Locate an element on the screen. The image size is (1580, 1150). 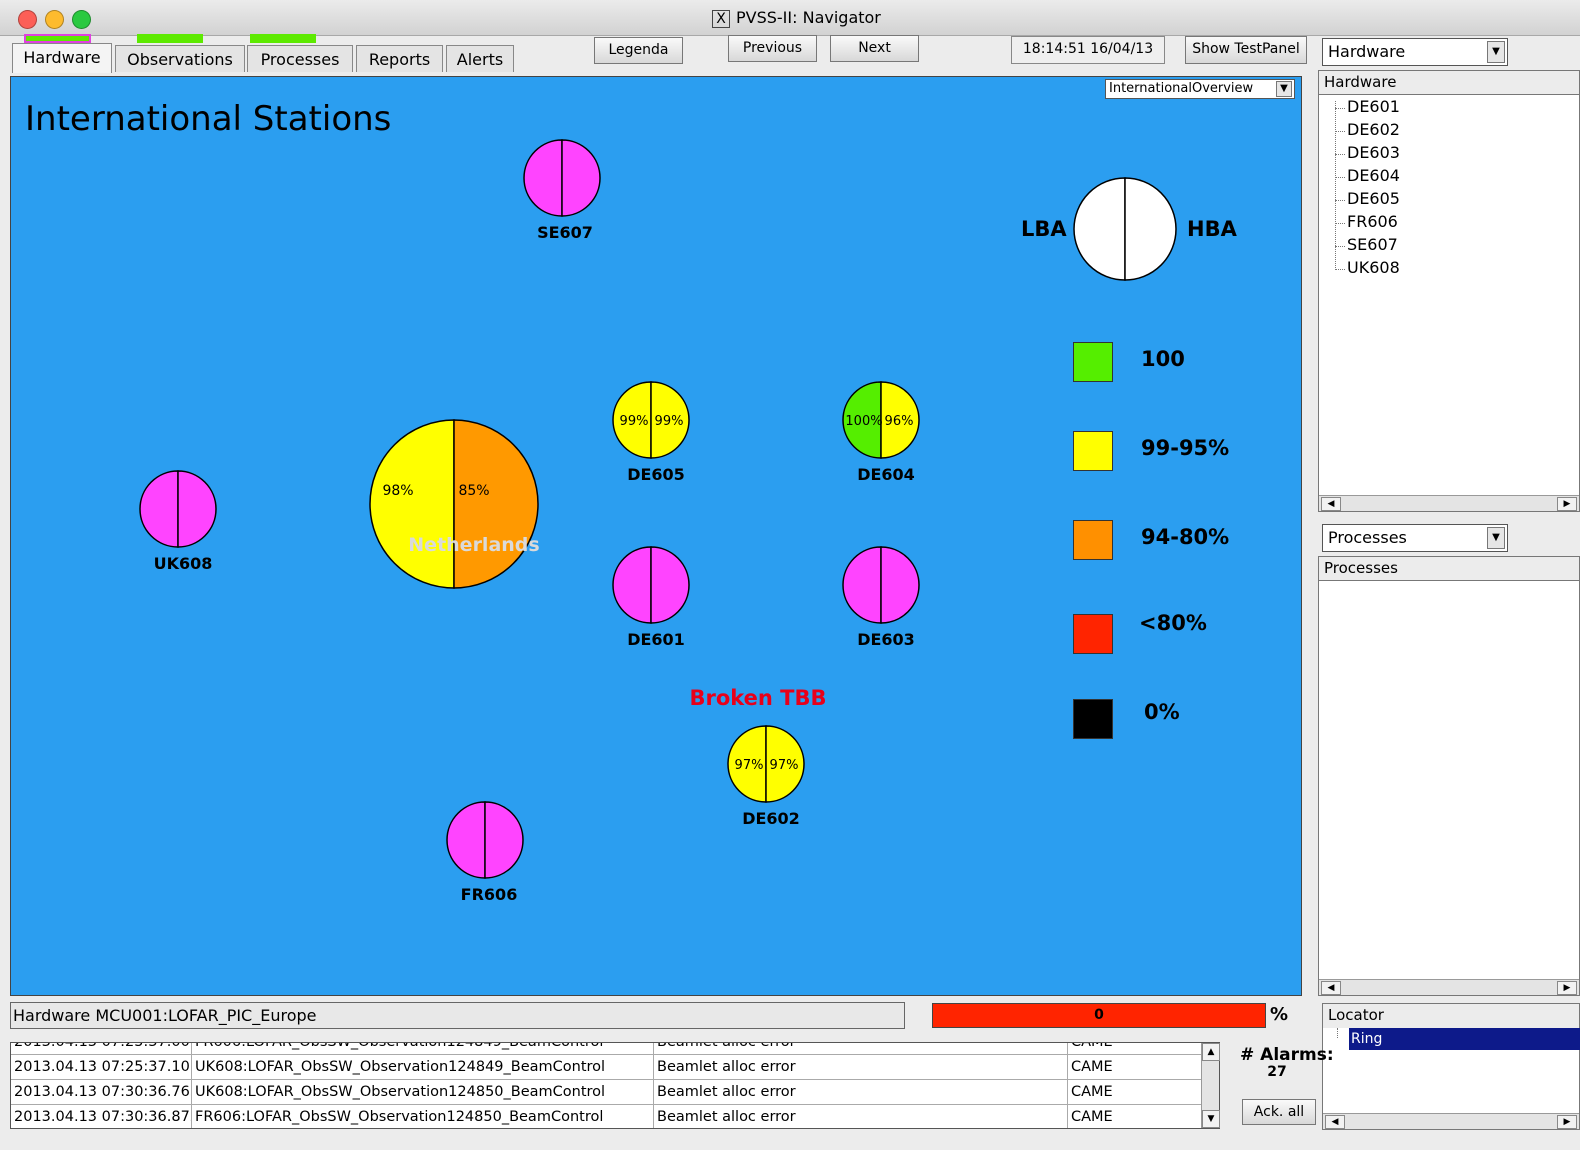
station-de605-lba-value: 99% is located at coordinates (634, 421).